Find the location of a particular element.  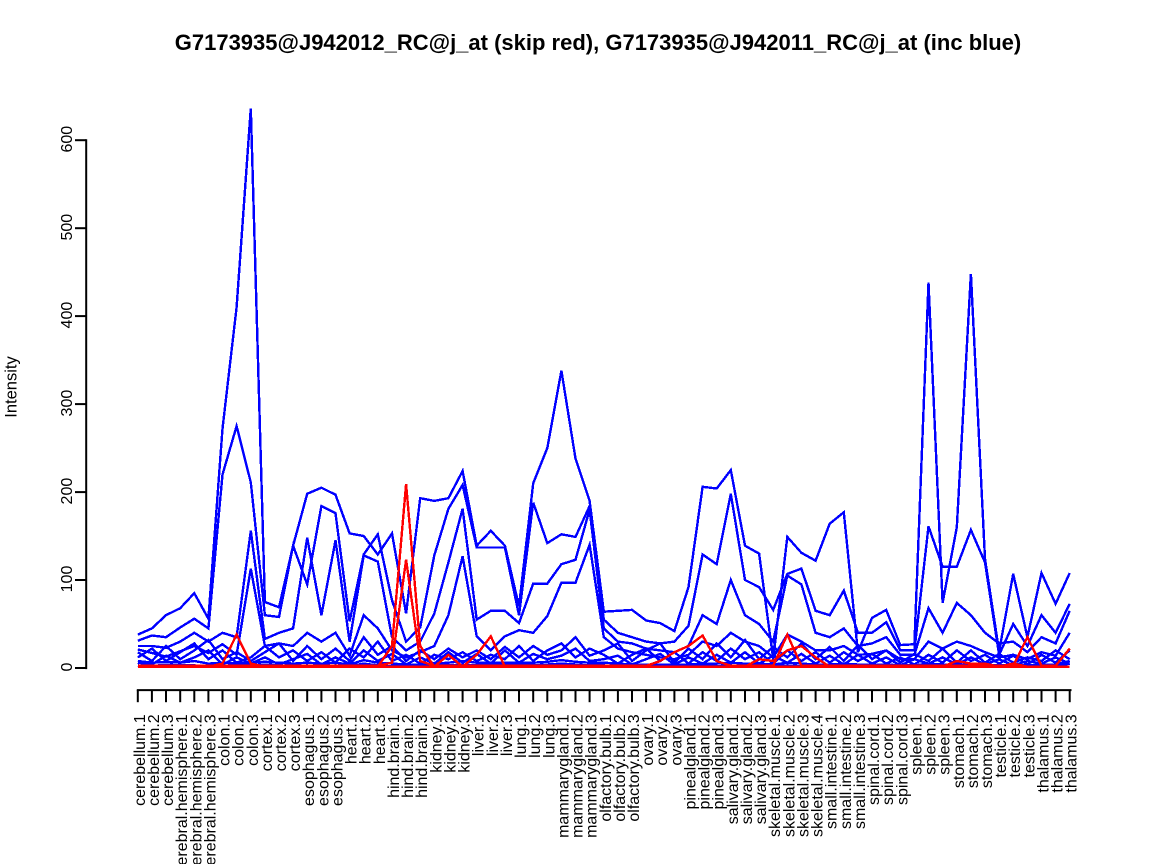

svg-text: cerebellum.1 is located at coordinates (140, 760).